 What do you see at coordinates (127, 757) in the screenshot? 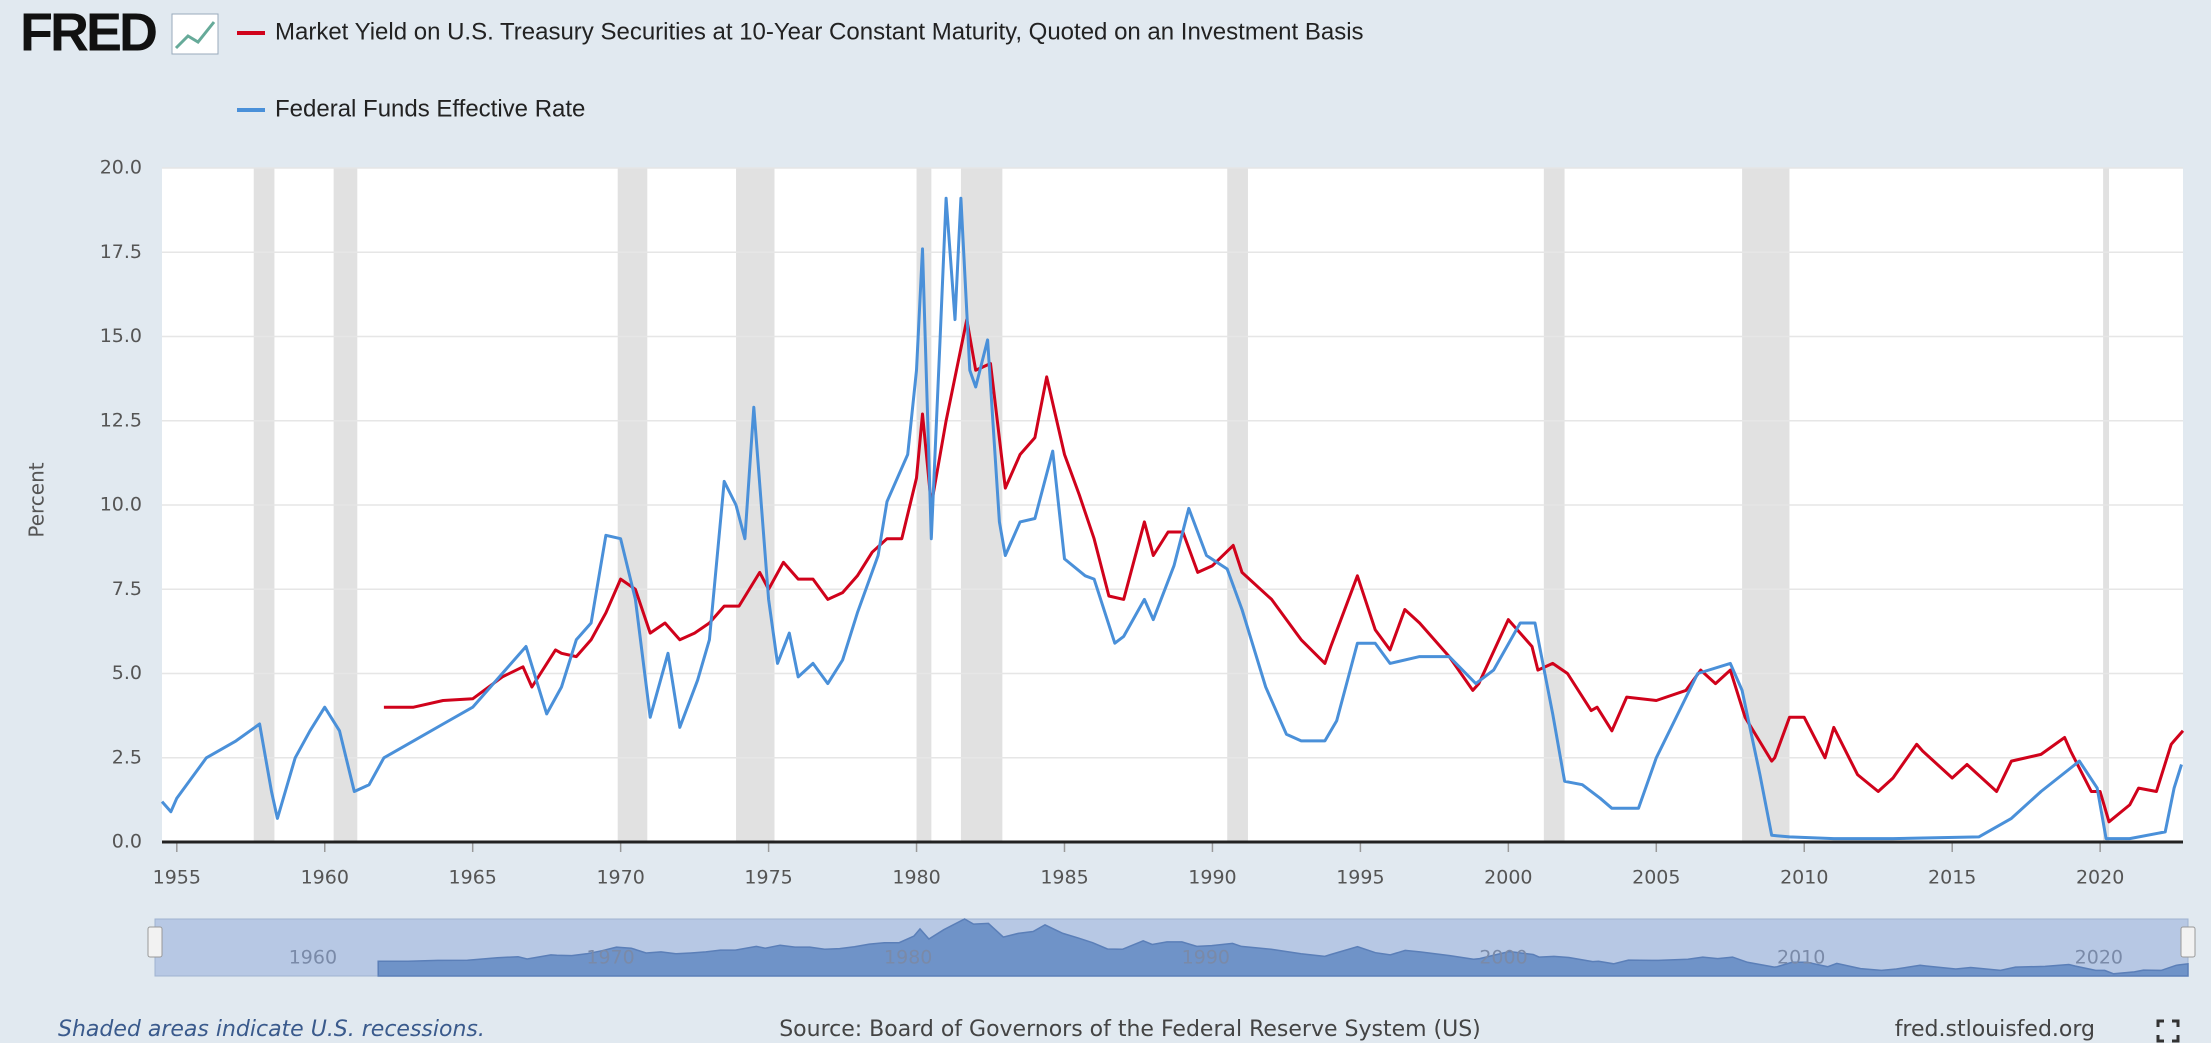
I see `y-tick-label: 2.5` at bounding box center [127, 757].